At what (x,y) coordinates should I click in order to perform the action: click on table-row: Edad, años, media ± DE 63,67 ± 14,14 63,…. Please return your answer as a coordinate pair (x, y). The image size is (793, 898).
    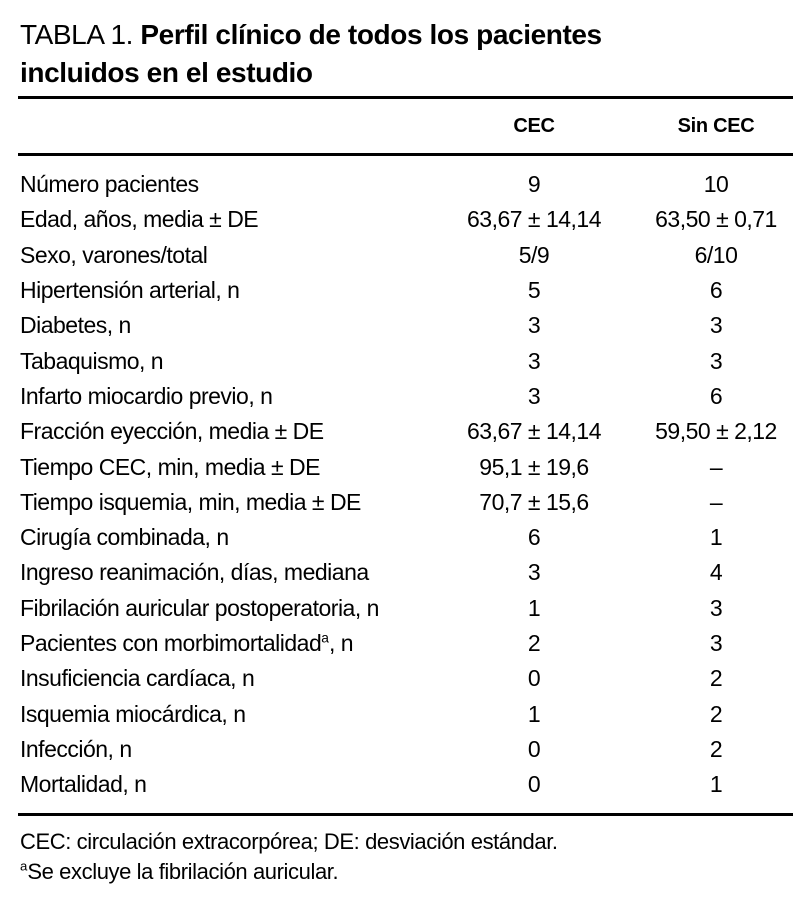
    Looking at the image, I should click on (405, 219).